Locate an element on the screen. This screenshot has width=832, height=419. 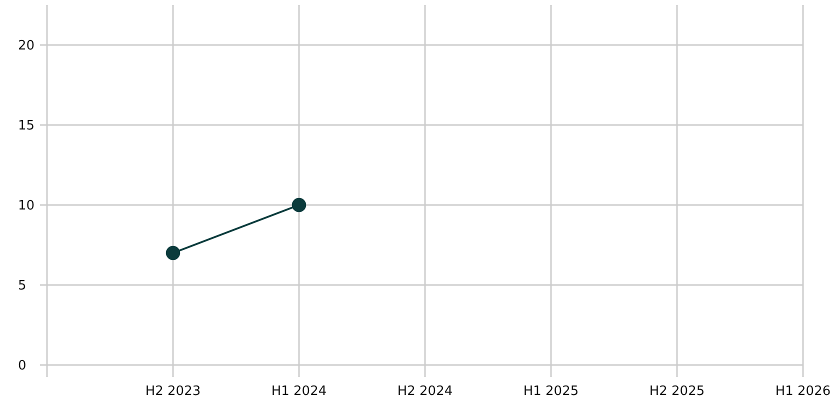
x-tick-label: H1 2025 is located at coordinates (551, 391).